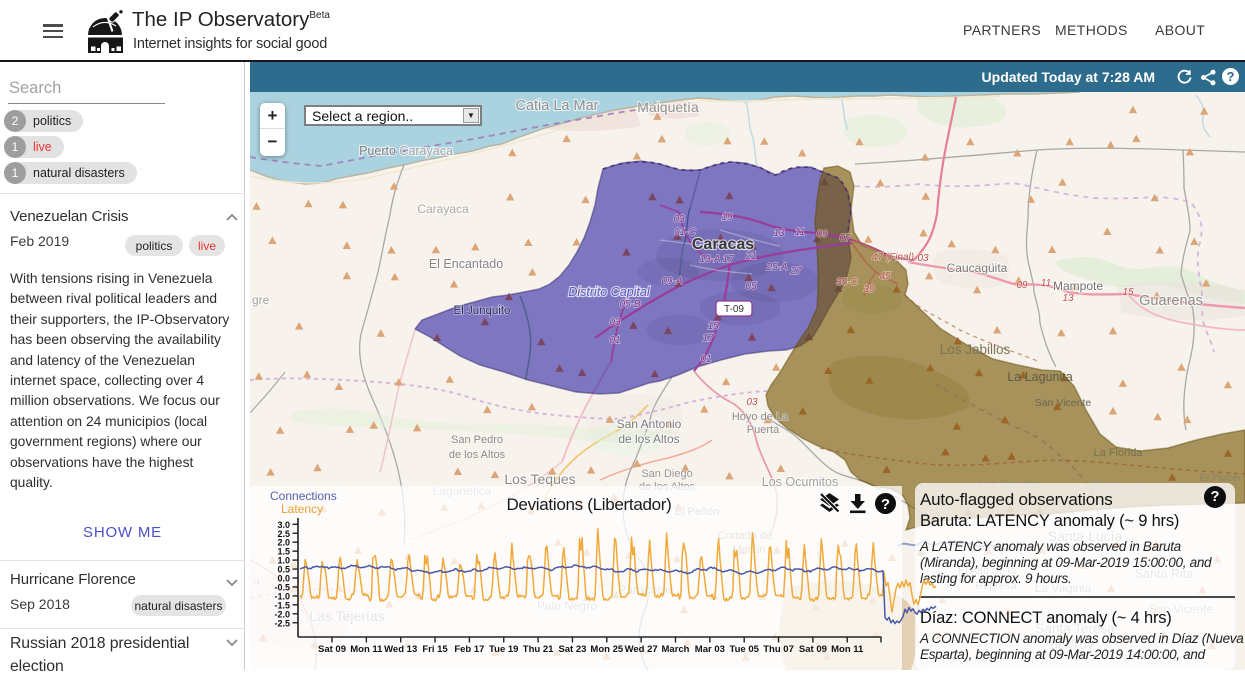  I want to click on svg-text: El Placer de, so click(1222, 478).